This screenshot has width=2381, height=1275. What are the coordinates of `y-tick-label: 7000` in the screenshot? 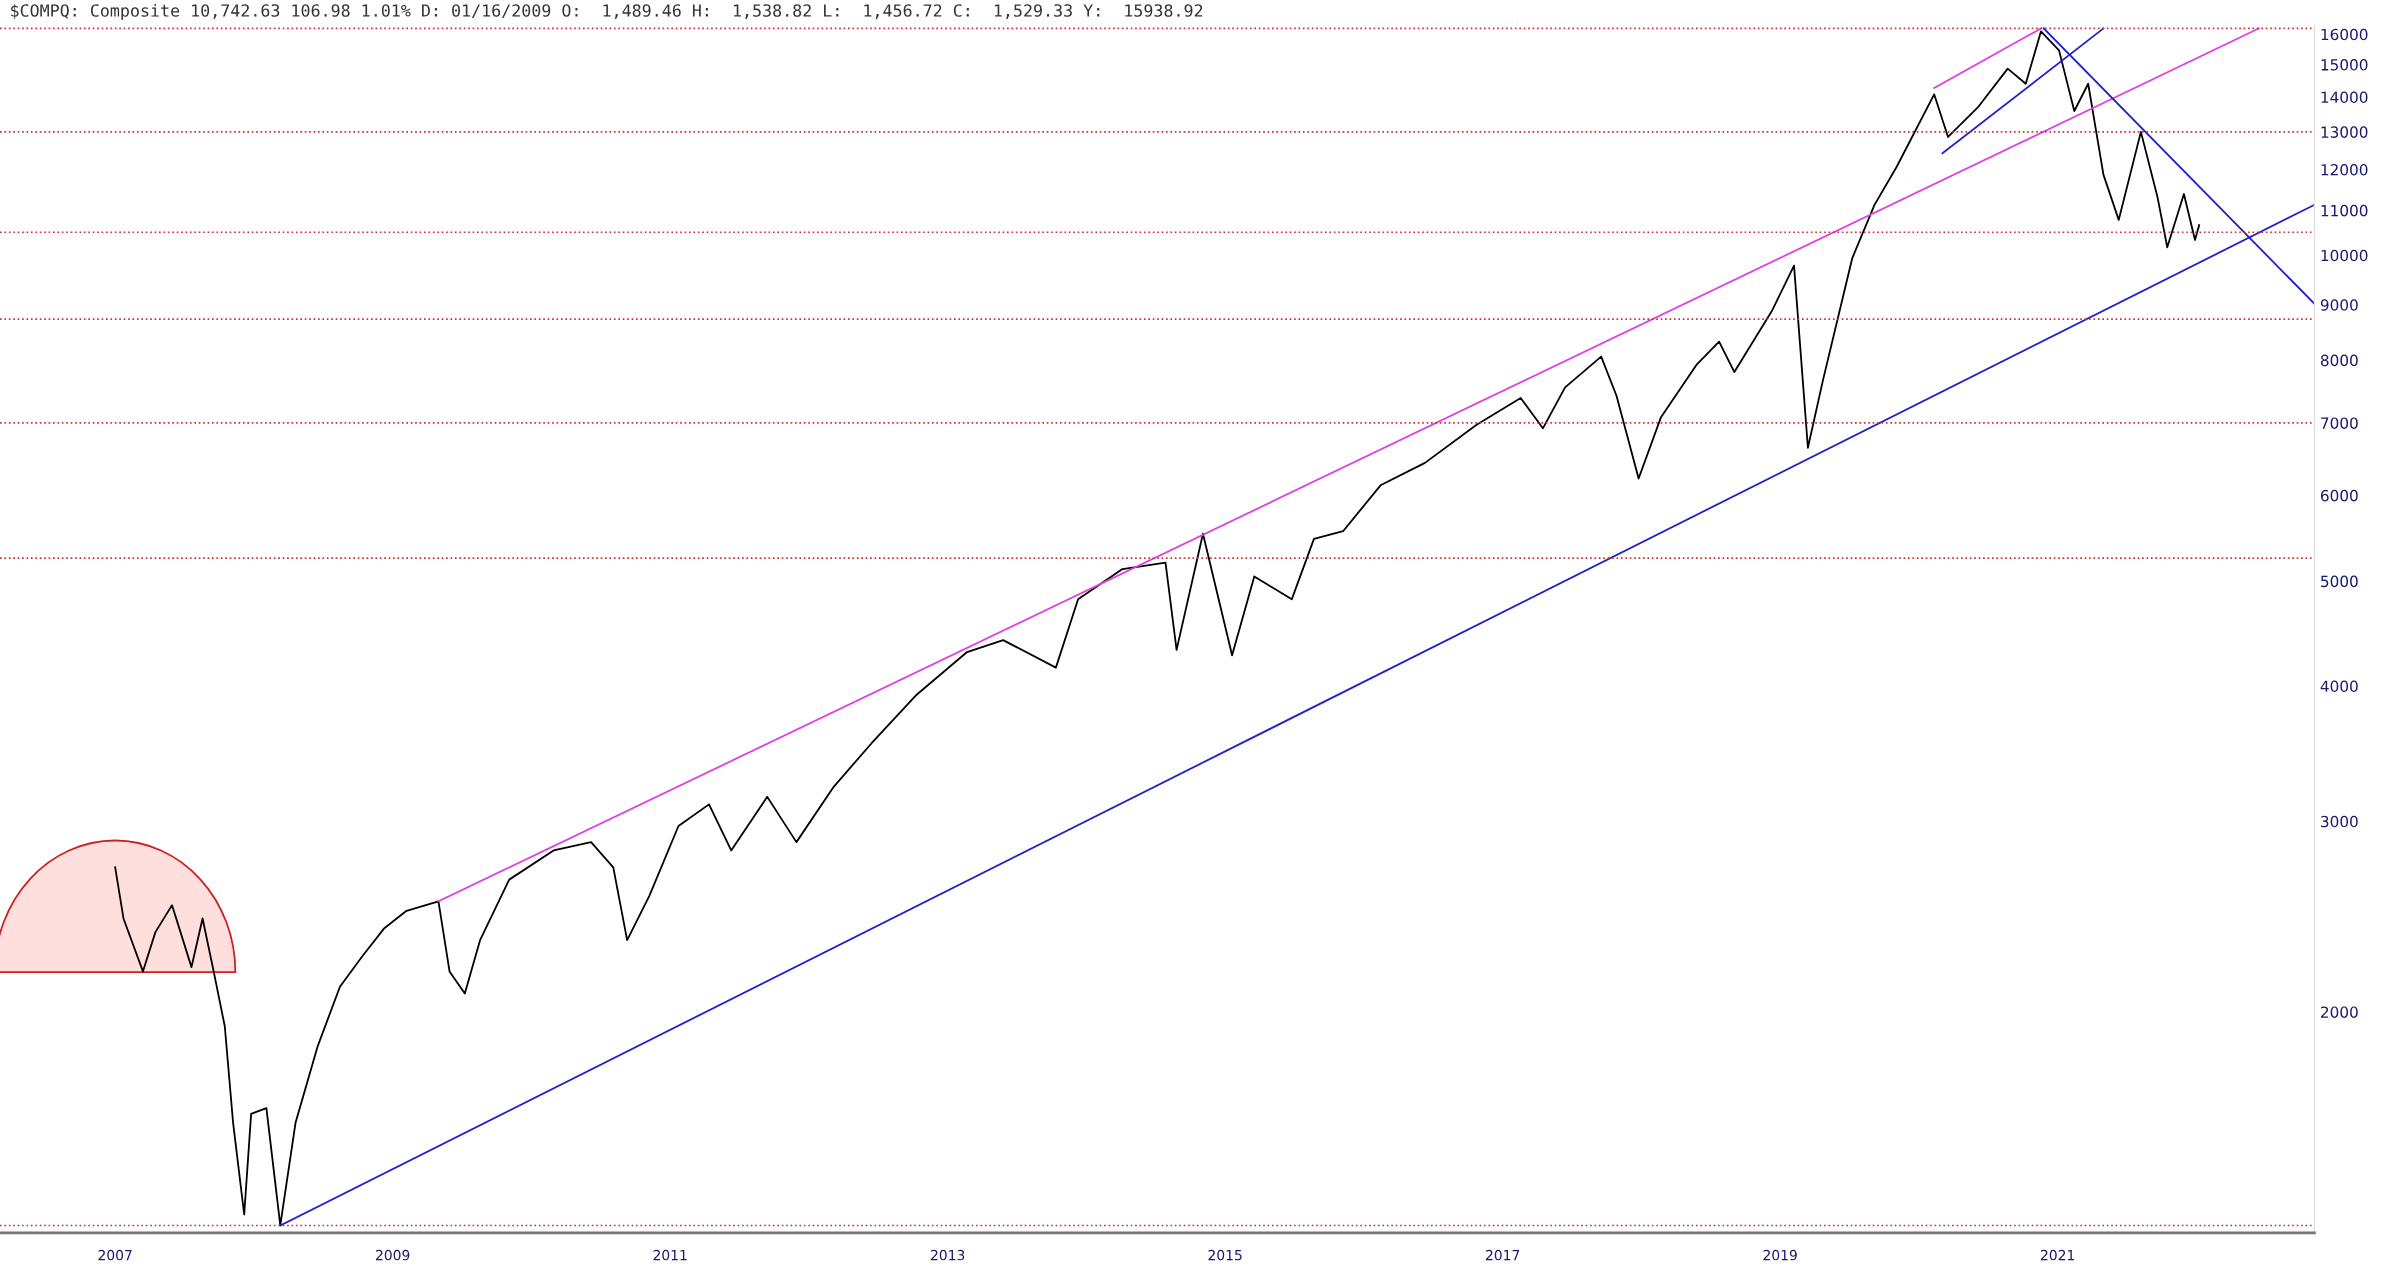 It's located at (2339, 423).